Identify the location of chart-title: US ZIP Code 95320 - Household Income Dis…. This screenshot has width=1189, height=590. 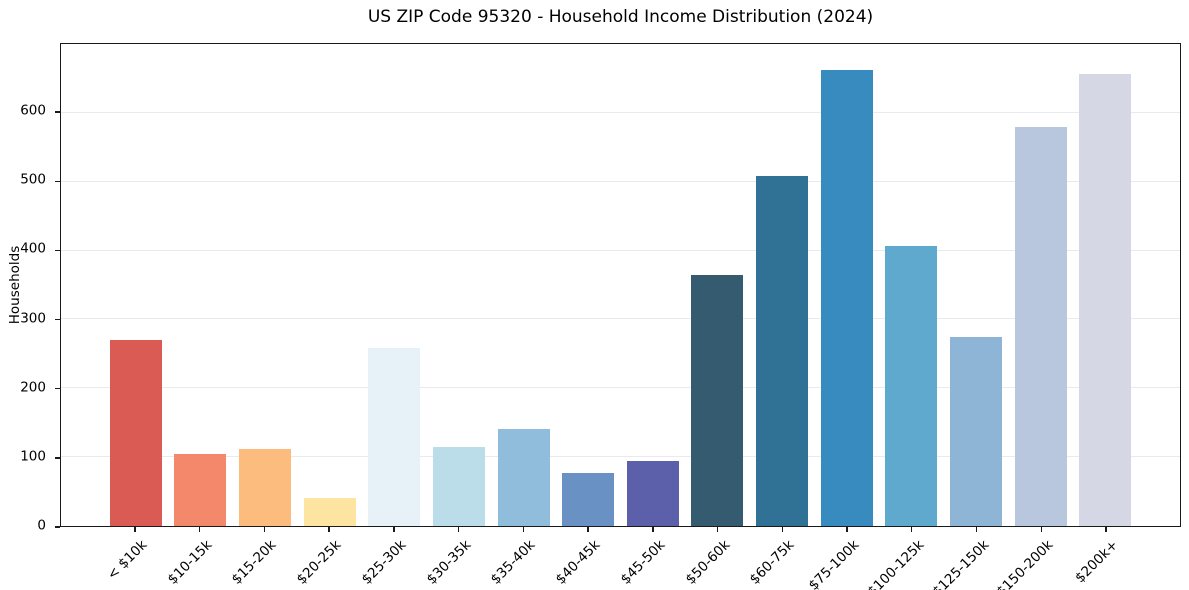
(620, 17).